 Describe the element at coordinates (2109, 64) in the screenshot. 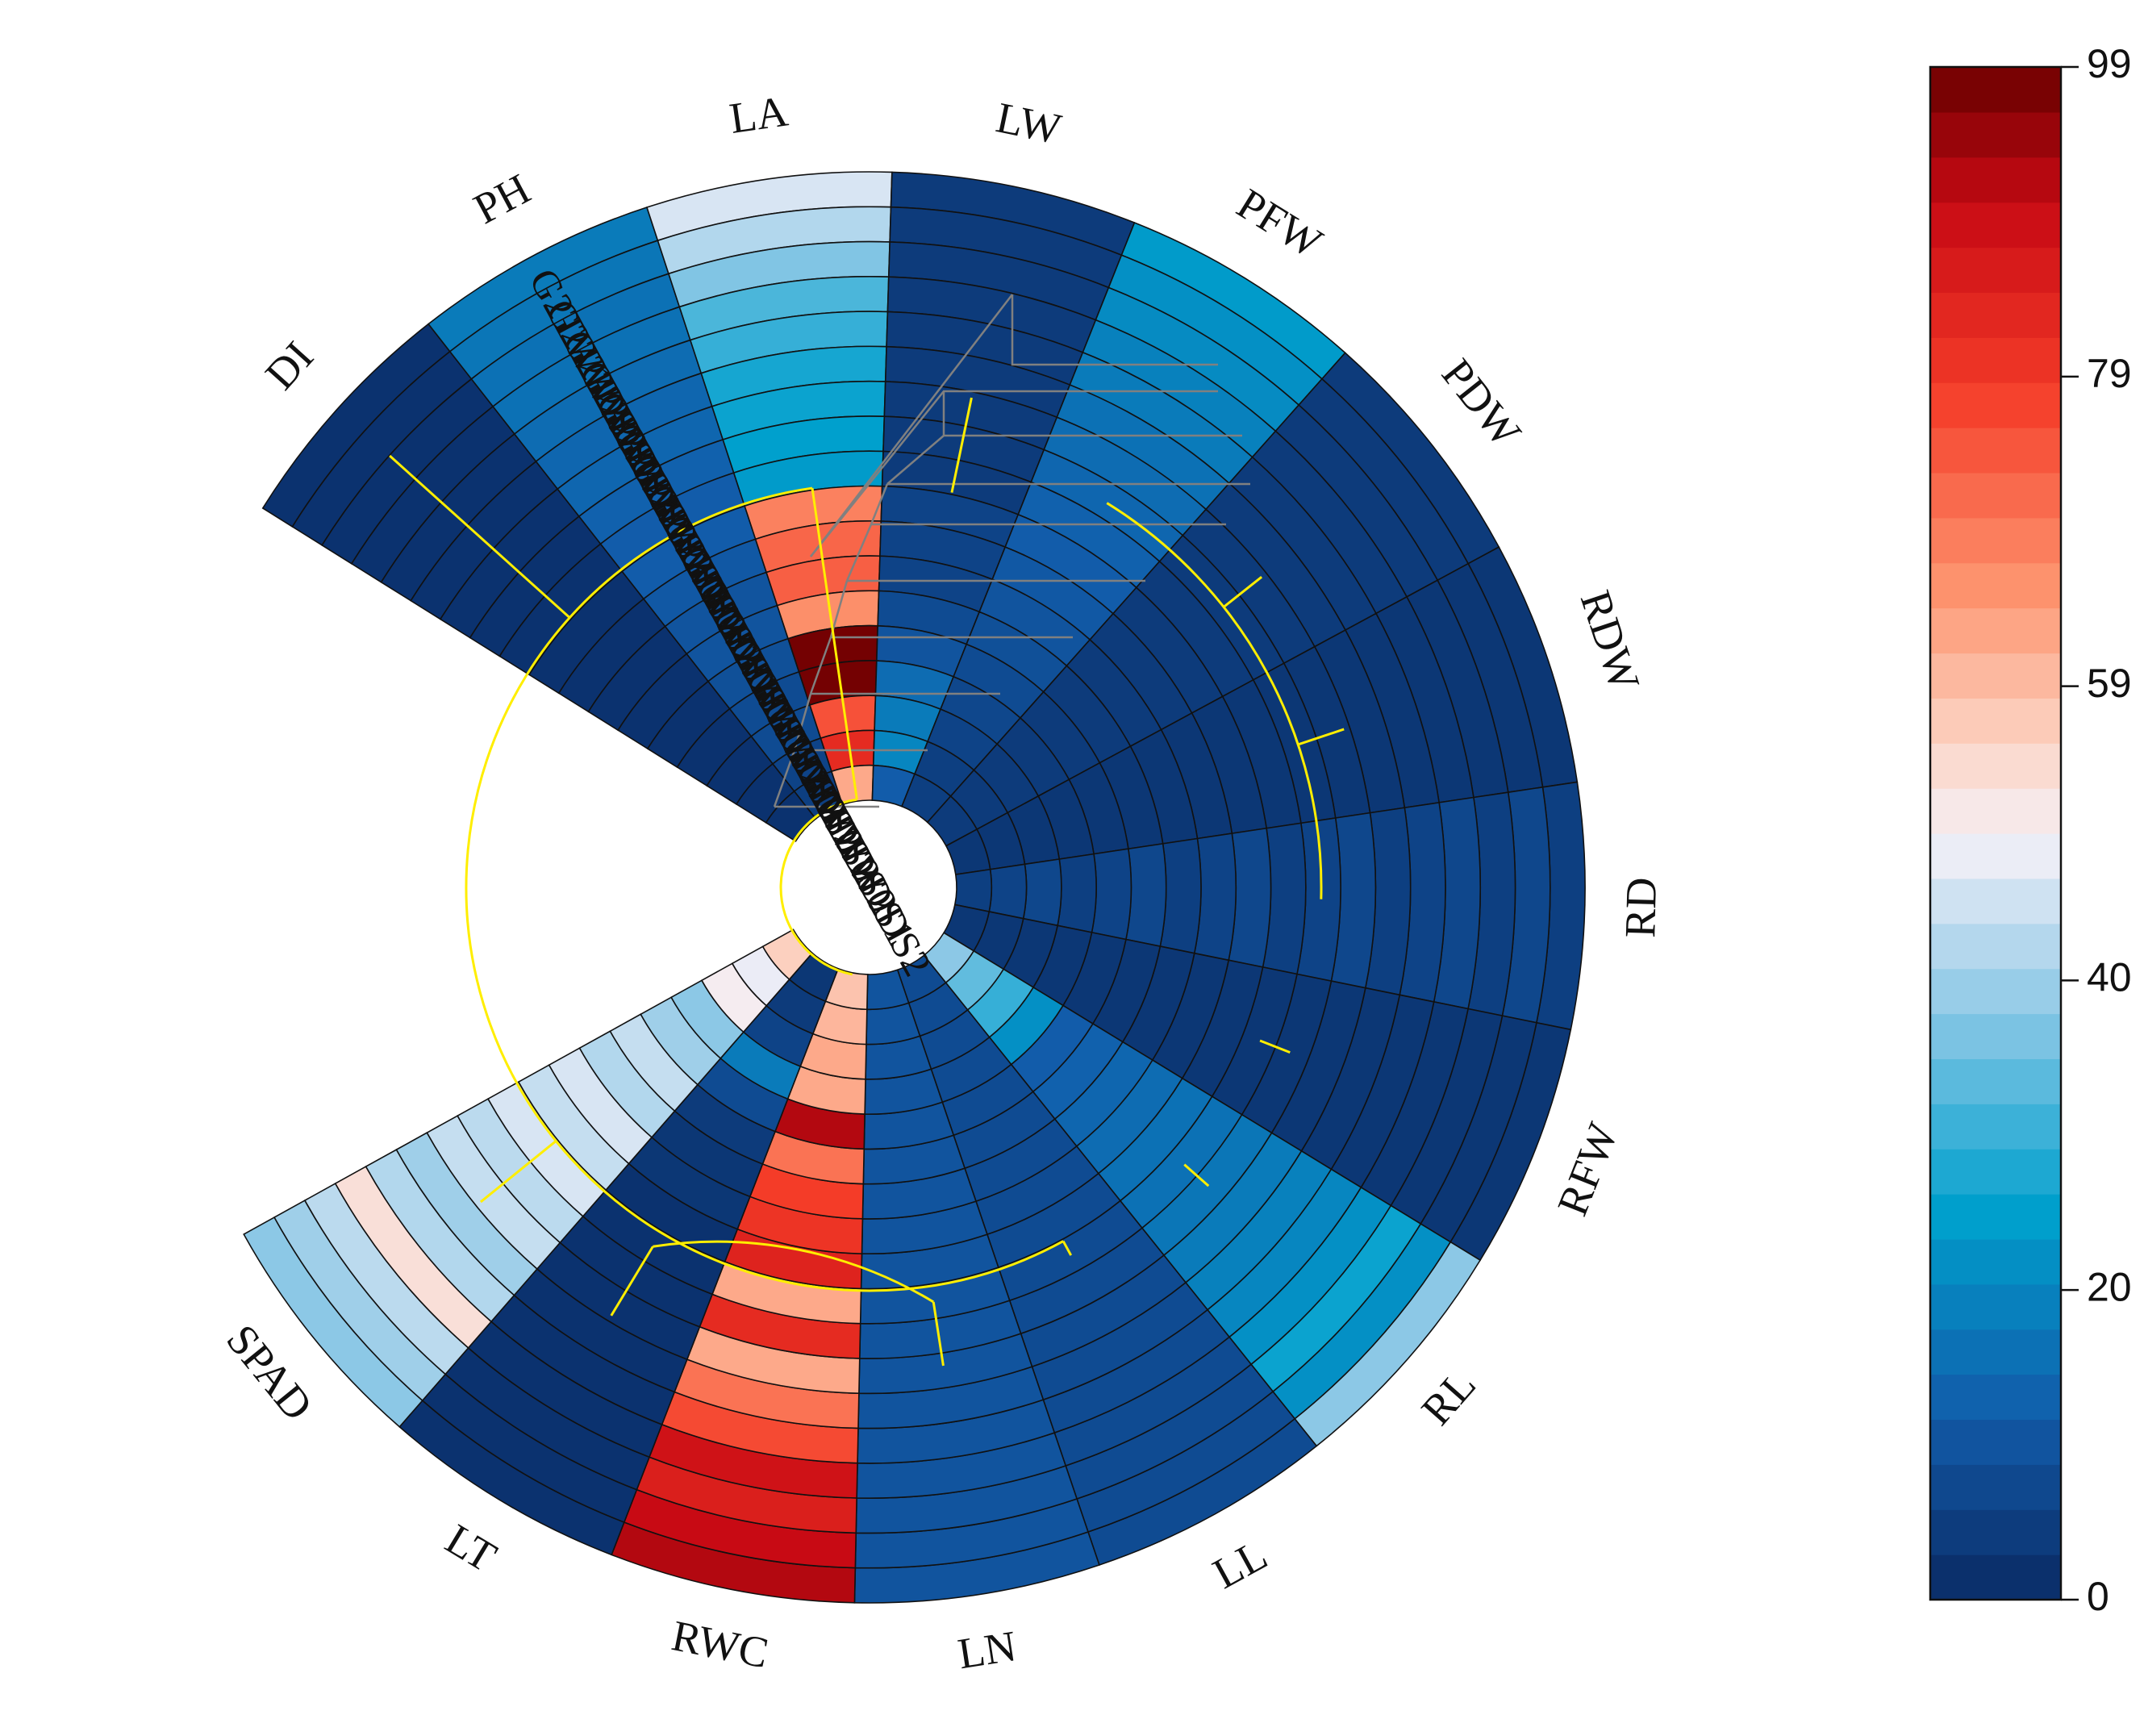

I see `colorbar-tick-label: 99` at that location.